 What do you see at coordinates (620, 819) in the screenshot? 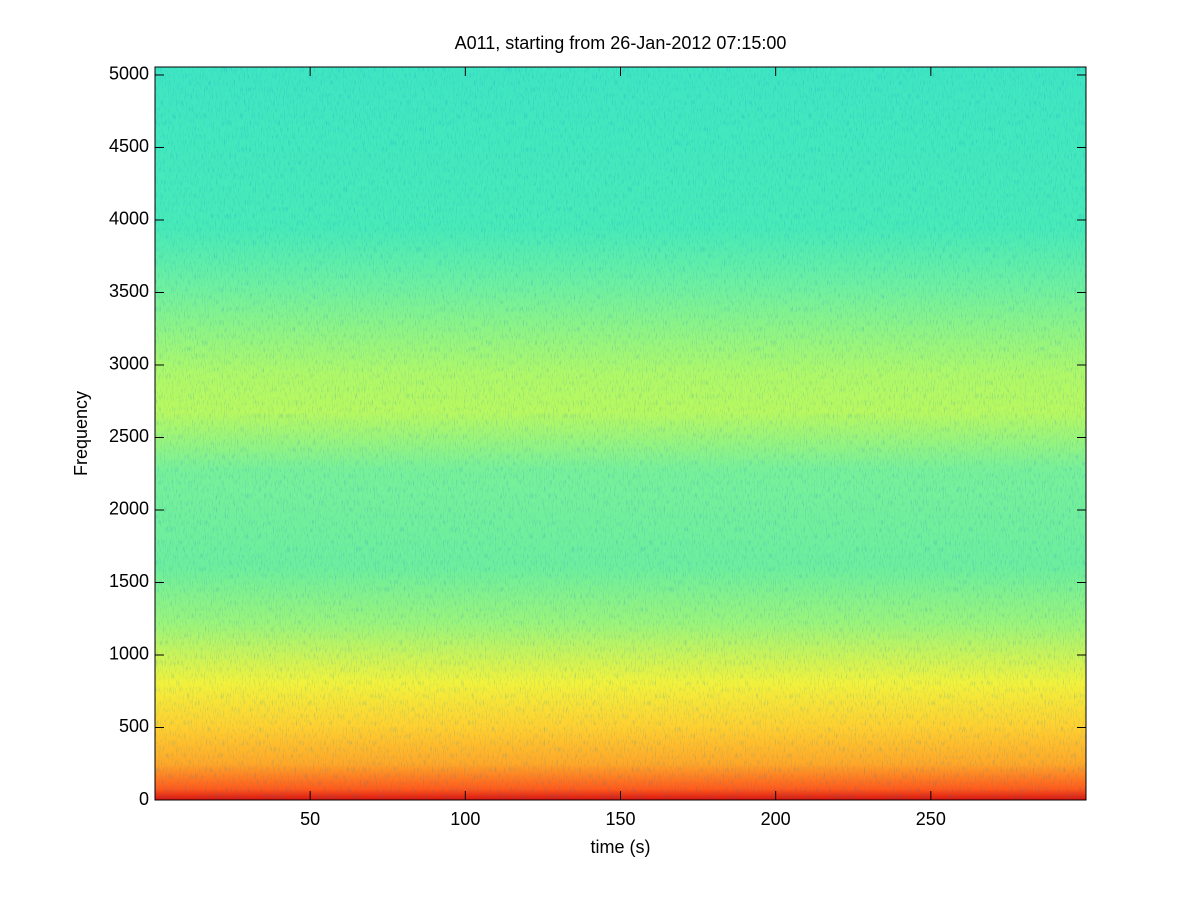
I see `x-tick-label: 150` at bounding box center [620, 819].